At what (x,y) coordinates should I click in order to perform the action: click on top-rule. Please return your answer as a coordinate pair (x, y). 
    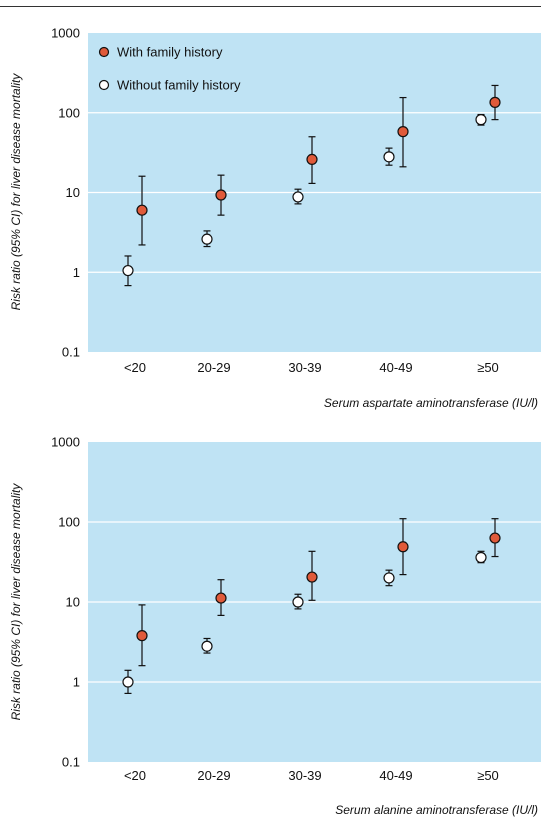
    Looking at the image, I should click on (270, 6).